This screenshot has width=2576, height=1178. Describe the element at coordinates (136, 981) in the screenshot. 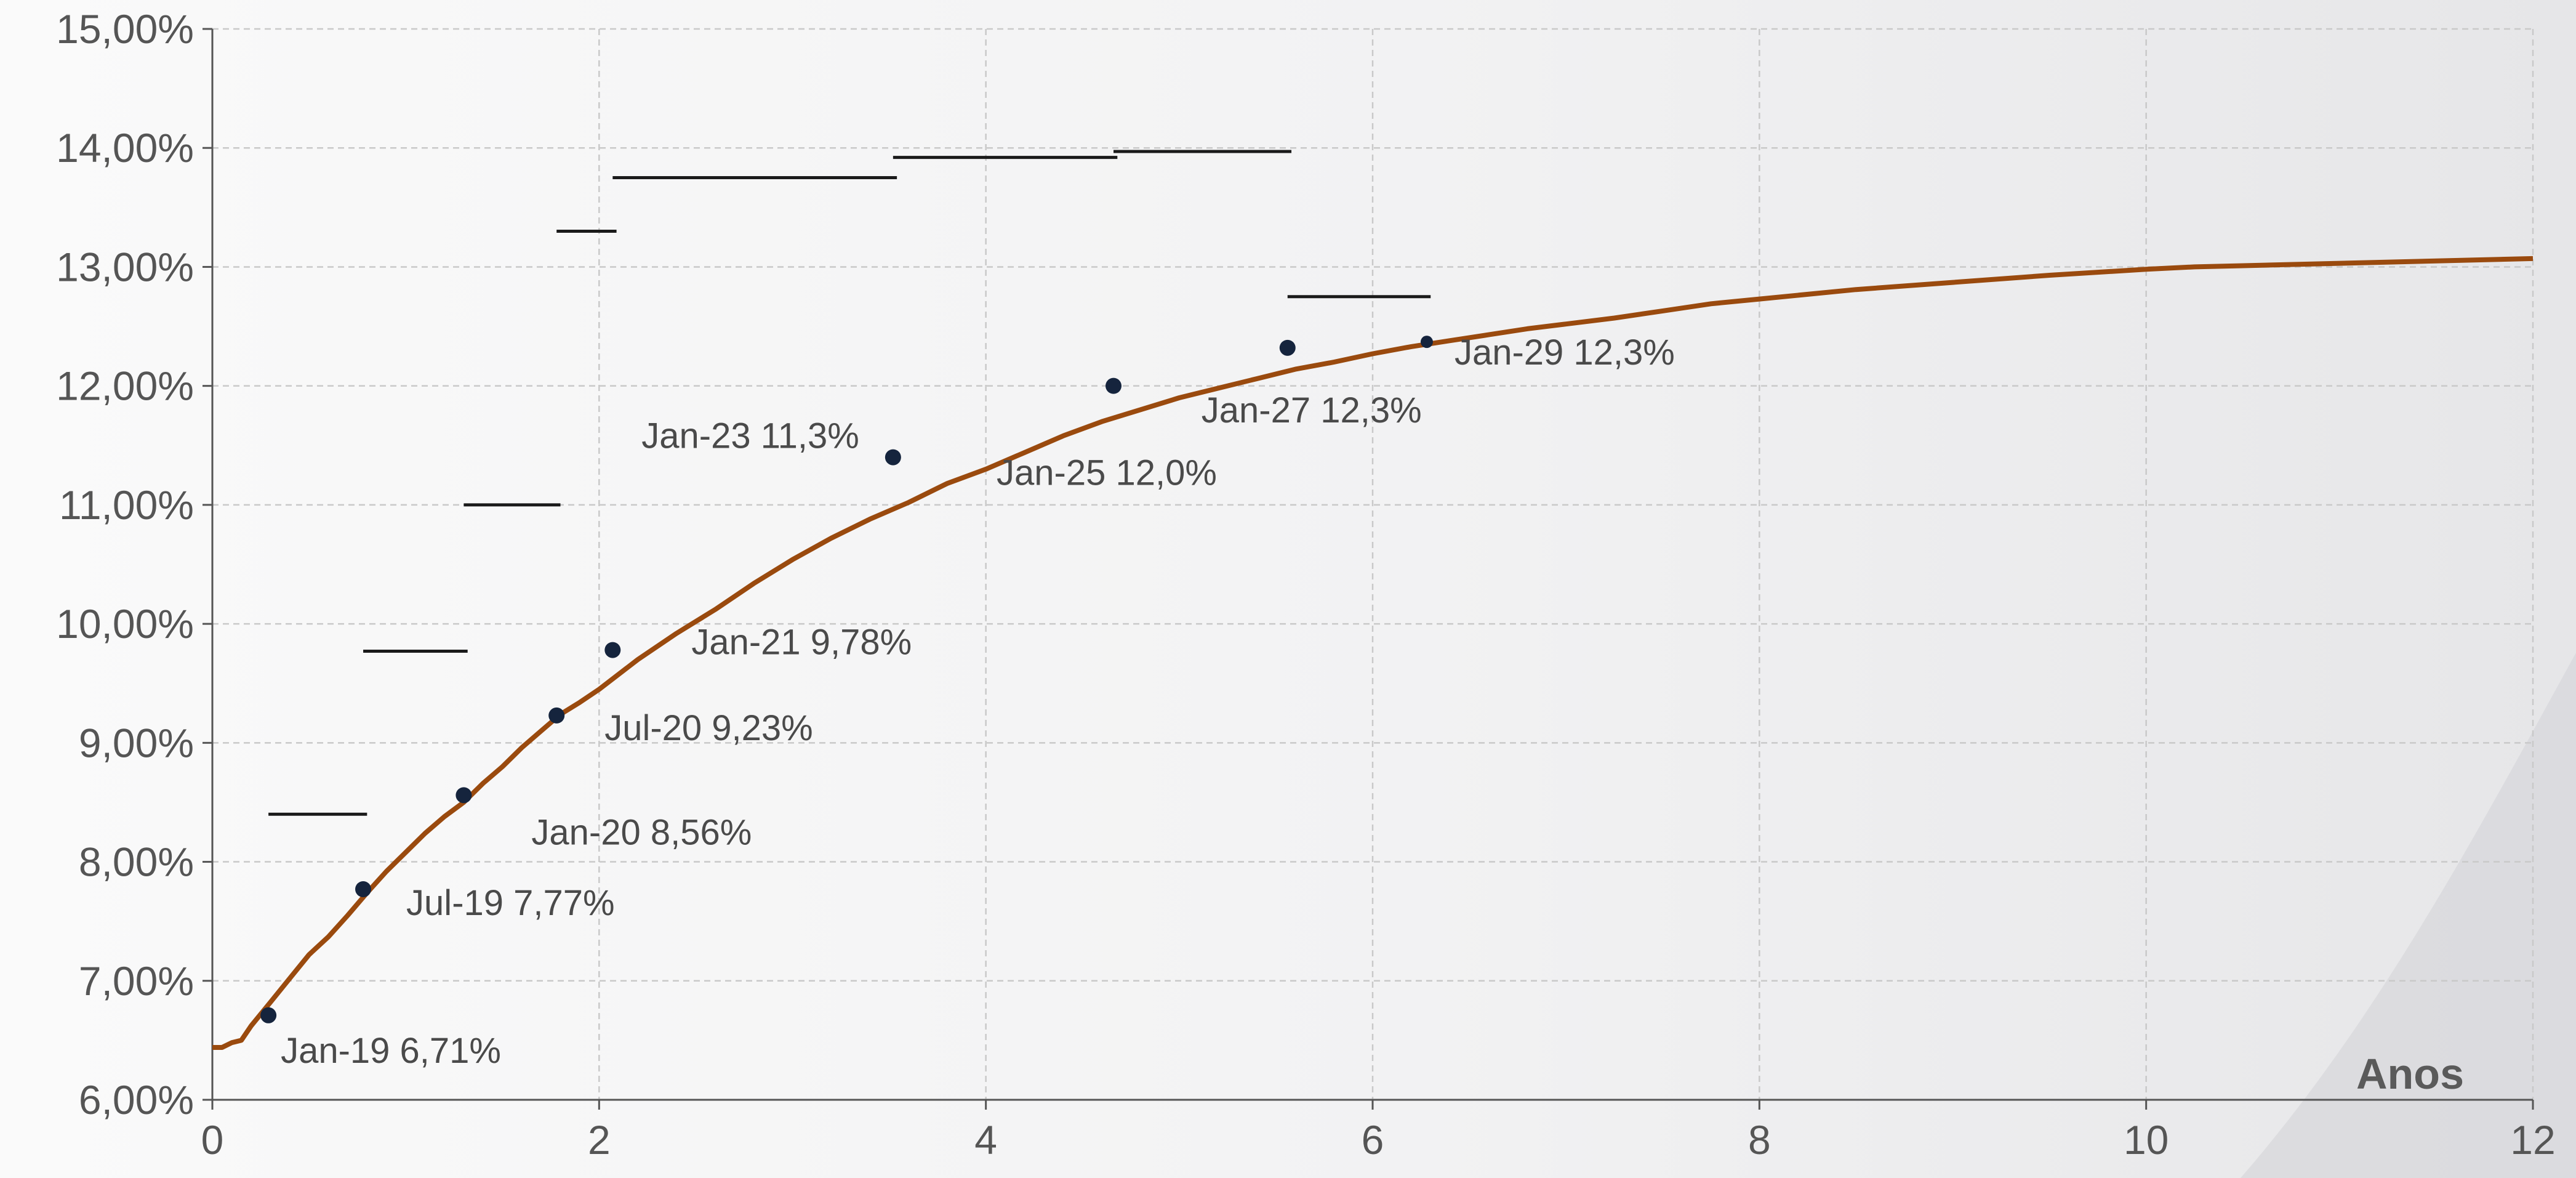

I see `y-tick-label: 7,00%` at that location.